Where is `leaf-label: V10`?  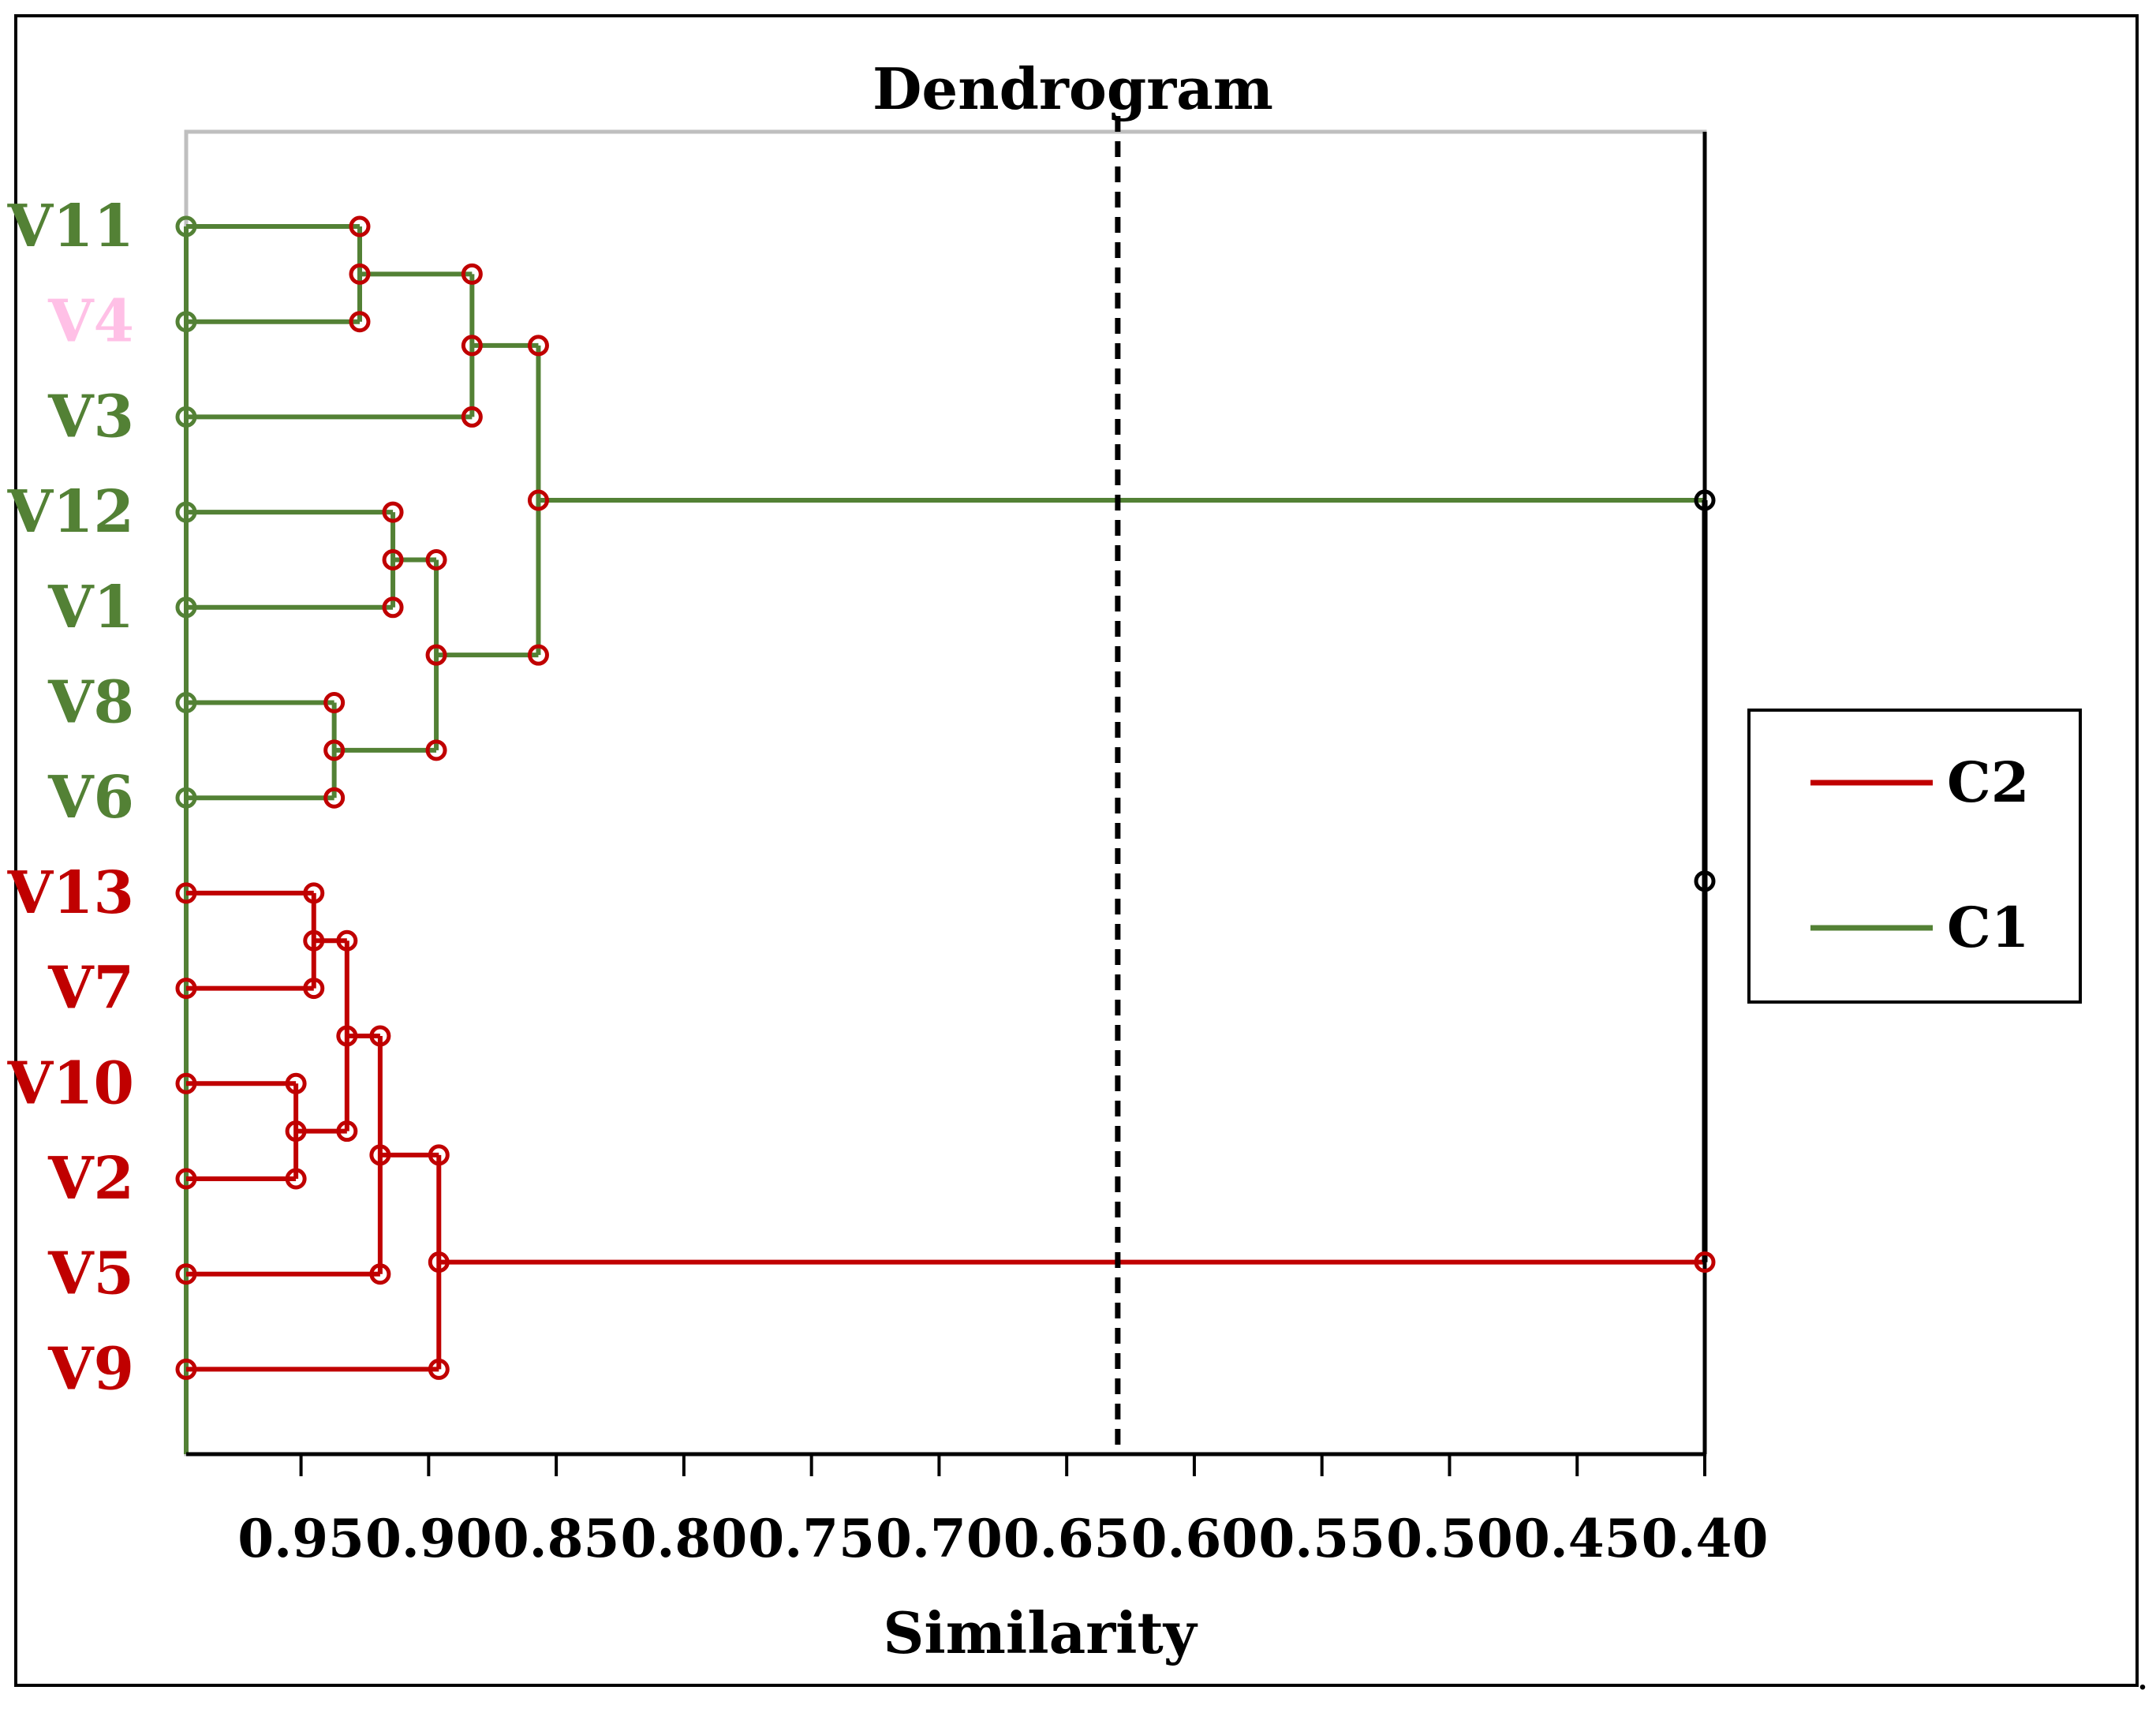
leaf-label: V10 is located at coordinates (70, 1083).